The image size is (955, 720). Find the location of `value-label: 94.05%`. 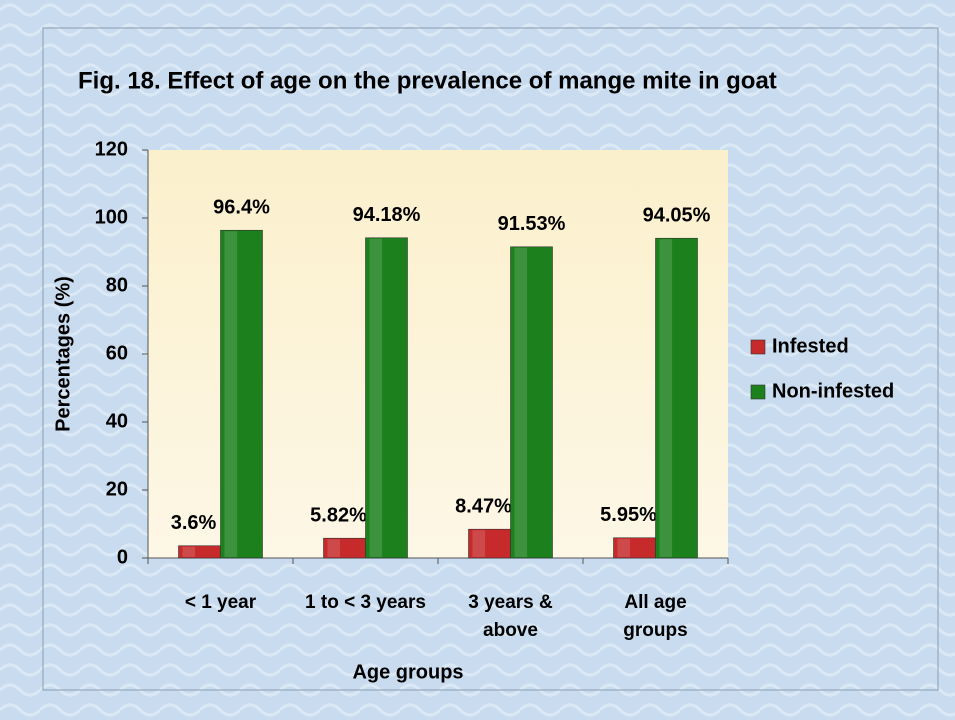

value-label: 94.05% is located at coordinates (677, 216).